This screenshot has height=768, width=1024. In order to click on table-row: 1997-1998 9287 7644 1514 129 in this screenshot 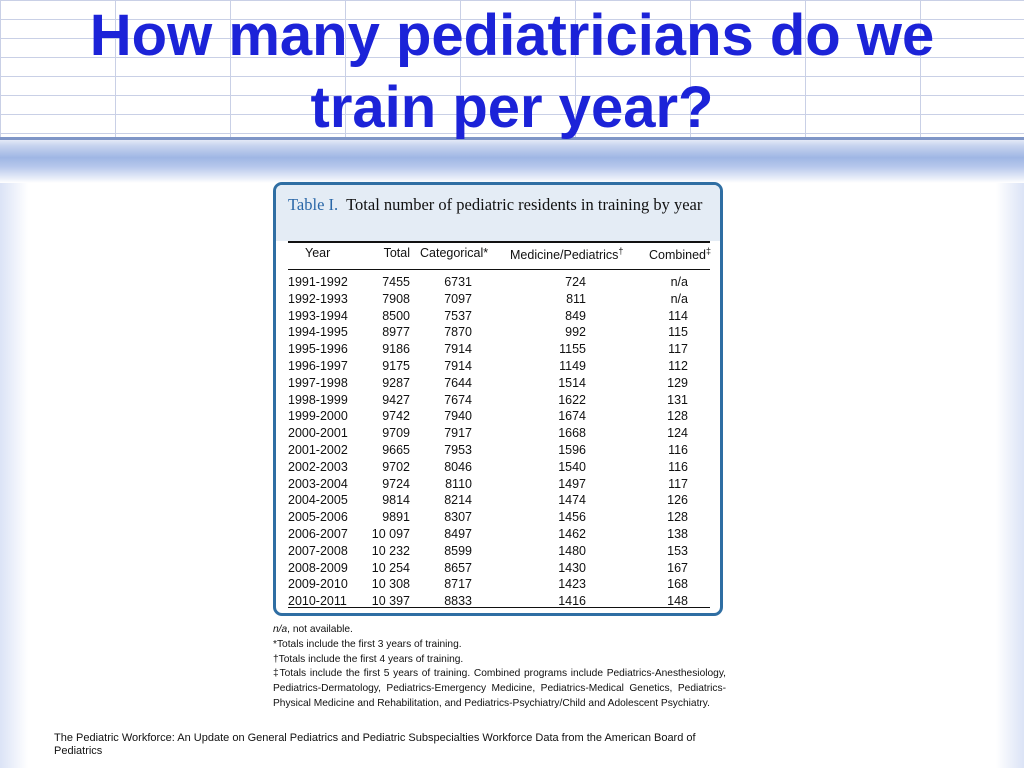, I will do `click(499, 383)`.